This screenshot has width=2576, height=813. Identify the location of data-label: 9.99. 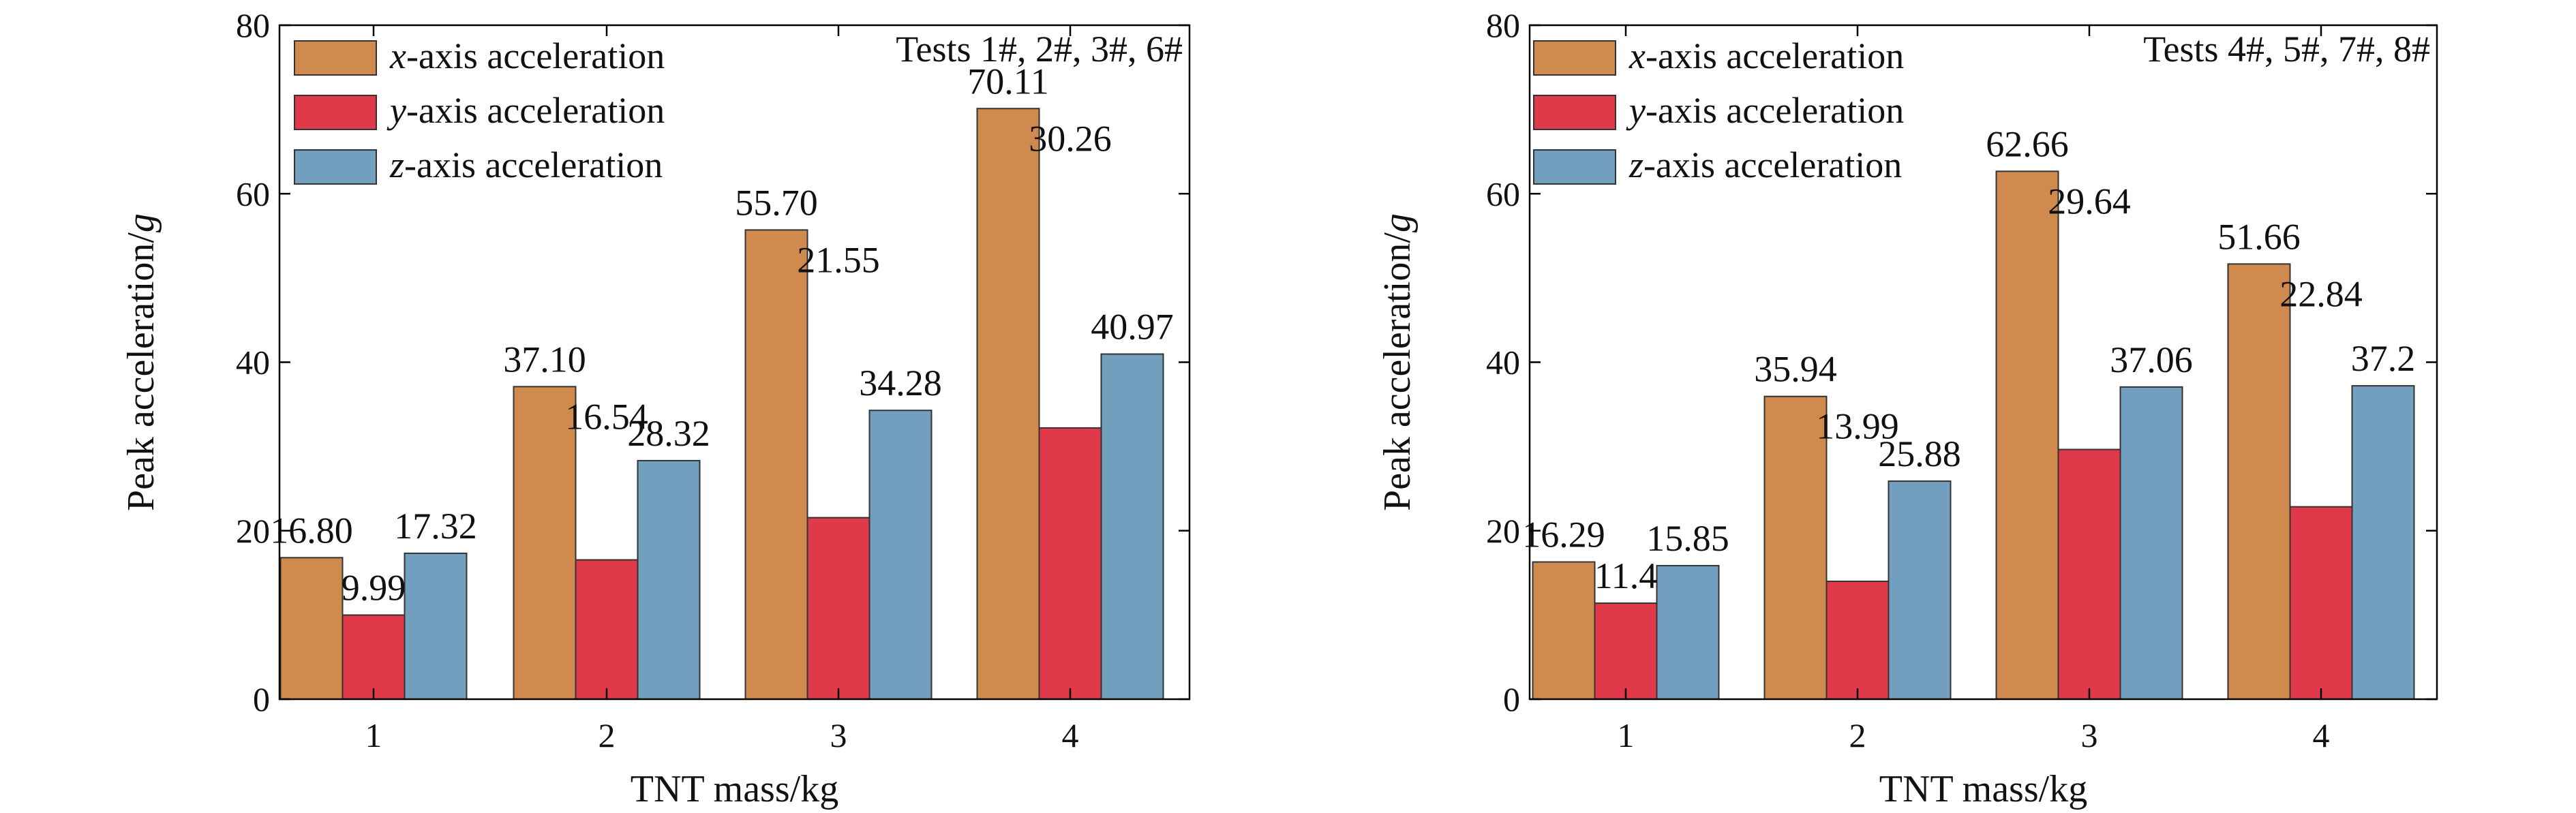
(374, 587).